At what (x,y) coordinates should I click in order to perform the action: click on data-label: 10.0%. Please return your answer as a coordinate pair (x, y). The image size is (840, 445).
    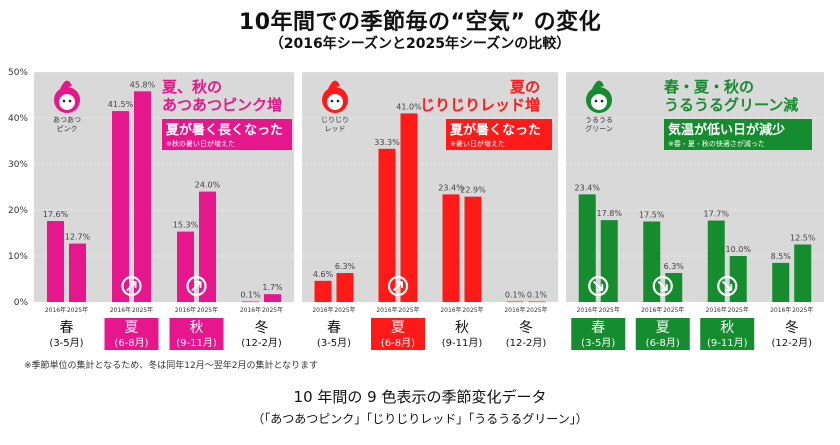
    Looking at the image, I should click on (739, 249).